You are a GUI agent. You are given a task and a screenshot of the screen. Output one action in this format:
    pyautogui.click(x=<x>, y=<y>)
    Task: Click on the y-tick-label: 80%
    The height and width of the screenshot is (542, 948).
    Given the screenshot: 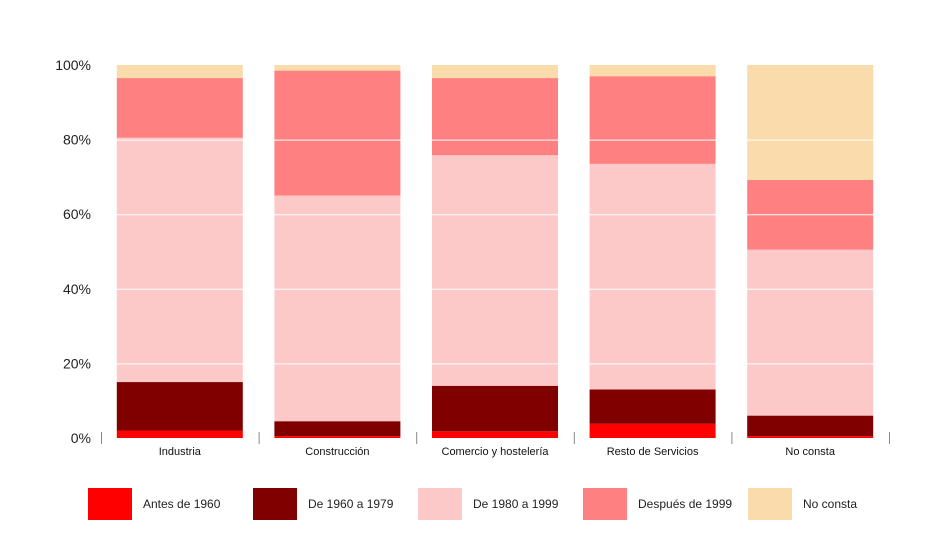 What is the action you would take?
    pyautogui.click(x=77, y=140)
    